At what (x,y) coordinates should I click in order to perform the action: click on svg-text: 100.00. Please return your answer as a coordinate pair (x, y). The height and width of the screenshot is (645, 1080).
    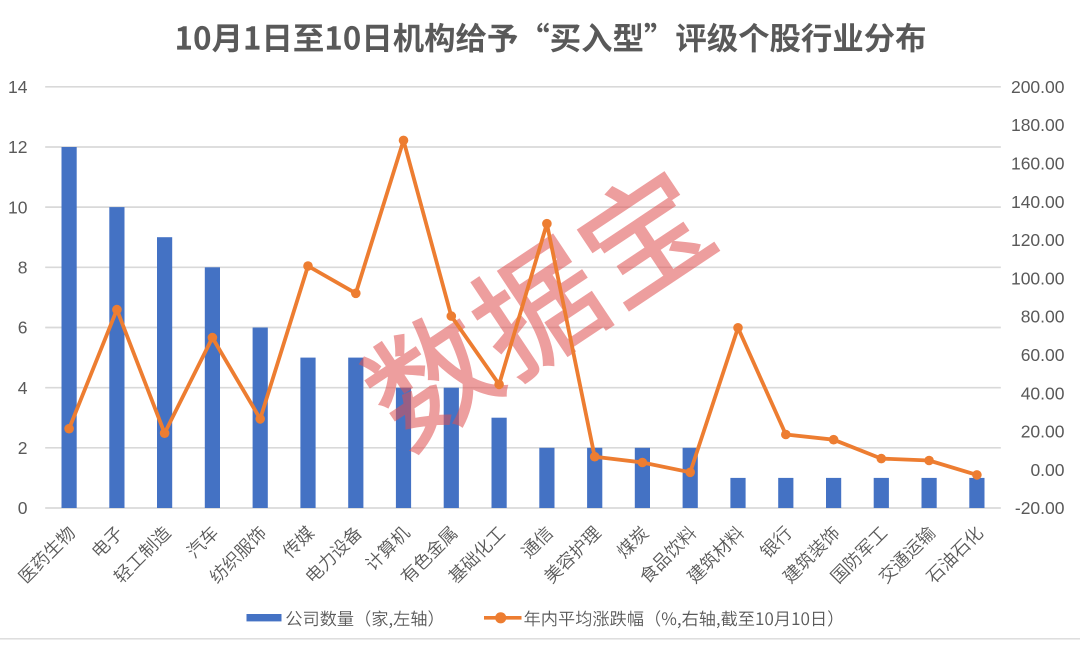
    Looking at the image, I should click on (1038, 278).